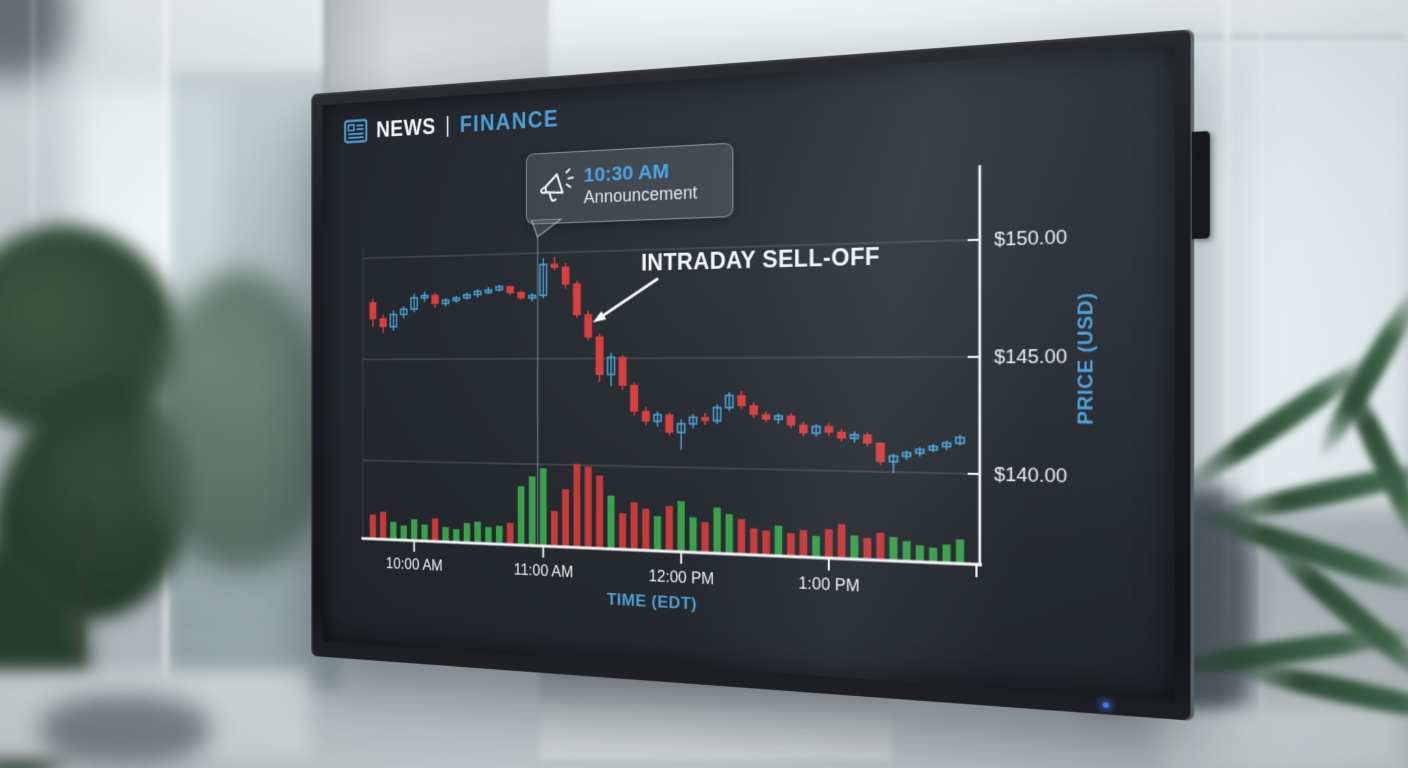 Image resolution: width=1408 pixels, height=768 pixels. I want to click on side-control-attachment, so click(1200, 184).